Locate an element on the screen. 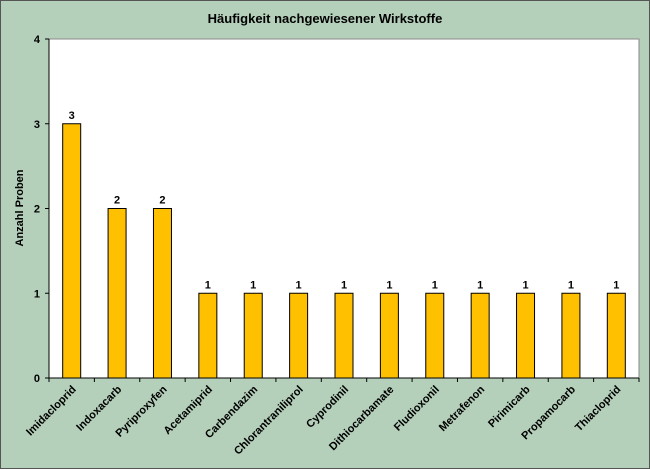  chart-title: Häufigkeit nachgewiesener Wirkstoffe is located at coordinates (325, 18).